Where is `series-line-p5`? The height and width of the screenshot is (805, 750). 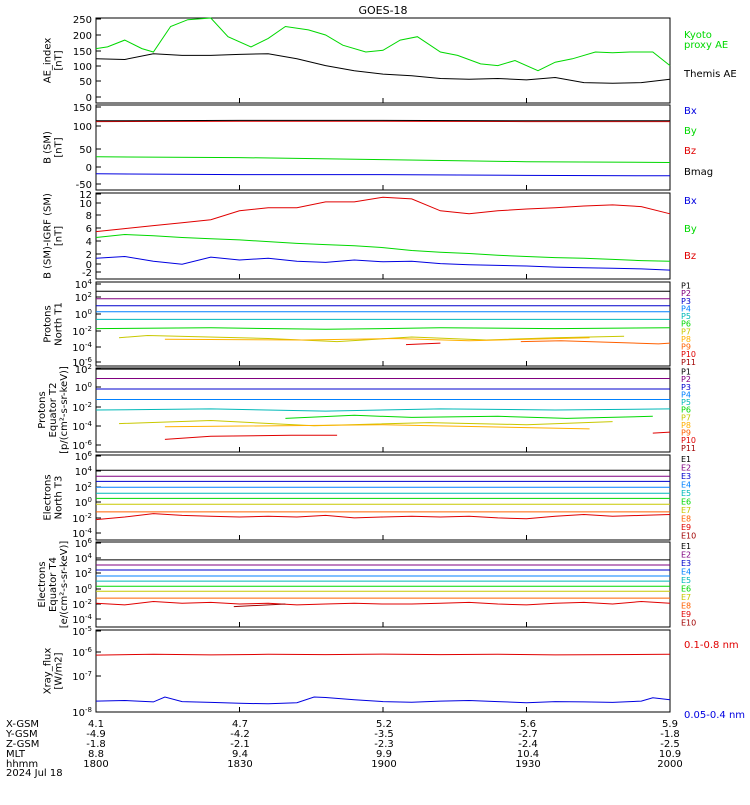
series-line-p5 is located at coordinates (383, 410).